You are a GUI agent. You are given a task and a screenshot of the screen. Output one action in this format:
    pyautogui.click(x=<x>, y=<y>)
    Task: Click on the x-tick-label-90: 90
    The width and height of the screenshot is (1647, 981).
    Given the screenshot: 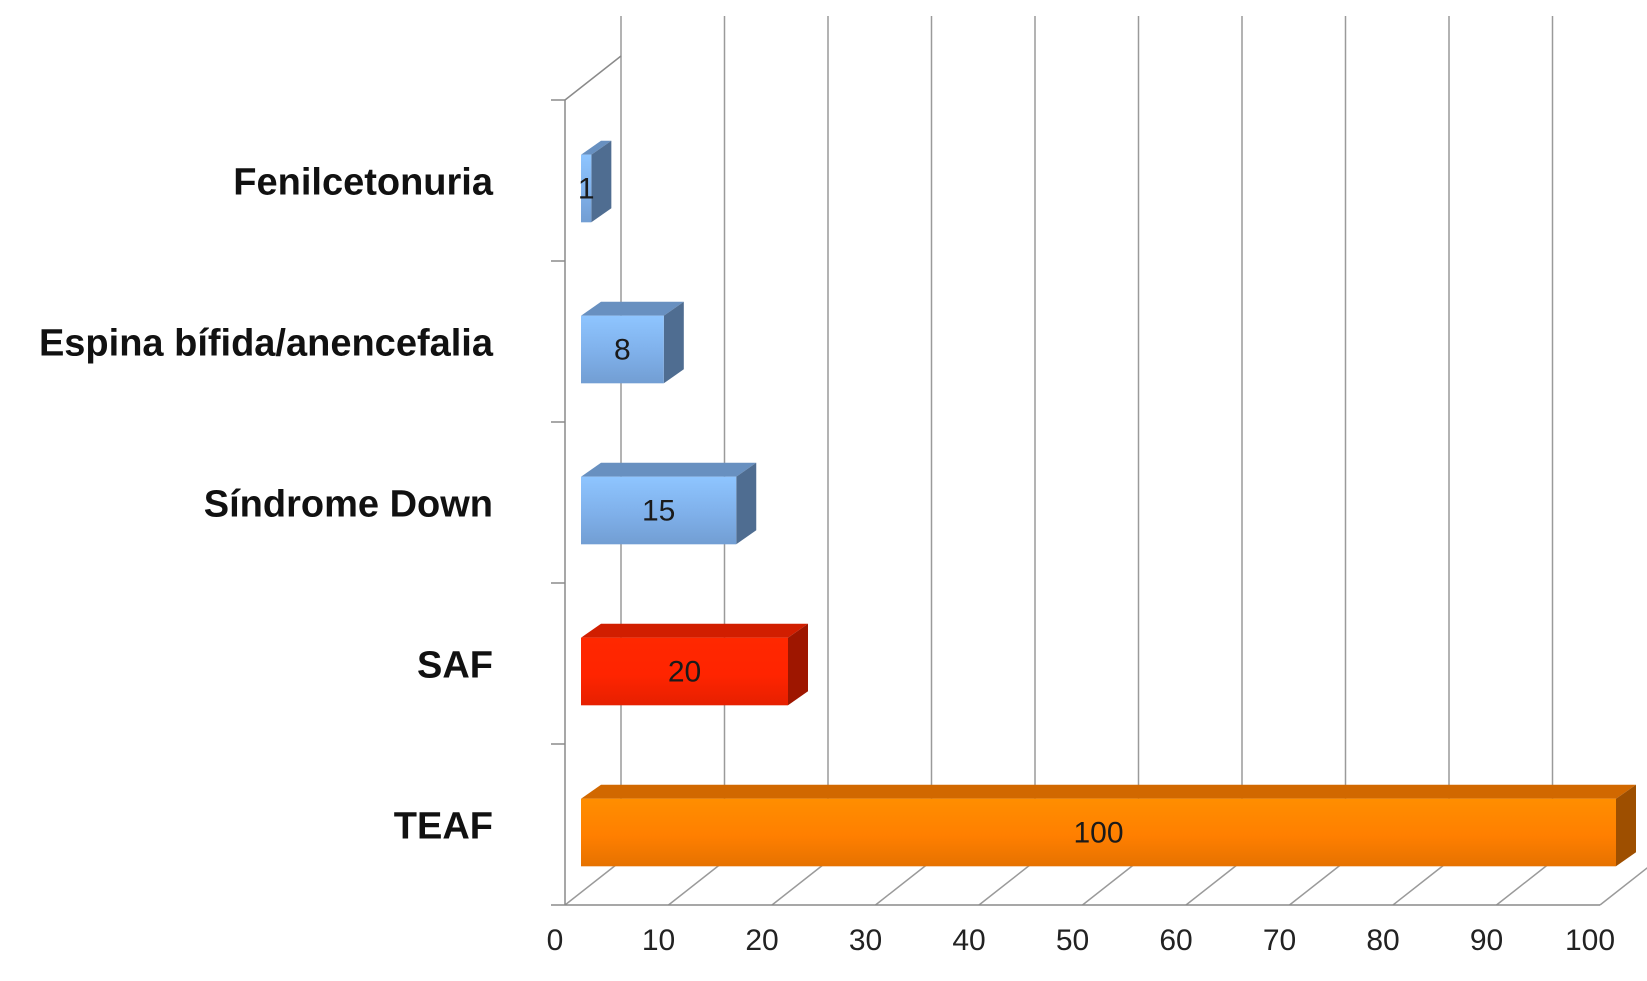 What is the action you would take?
    pyautogui.click(x=1486, y=940)
    